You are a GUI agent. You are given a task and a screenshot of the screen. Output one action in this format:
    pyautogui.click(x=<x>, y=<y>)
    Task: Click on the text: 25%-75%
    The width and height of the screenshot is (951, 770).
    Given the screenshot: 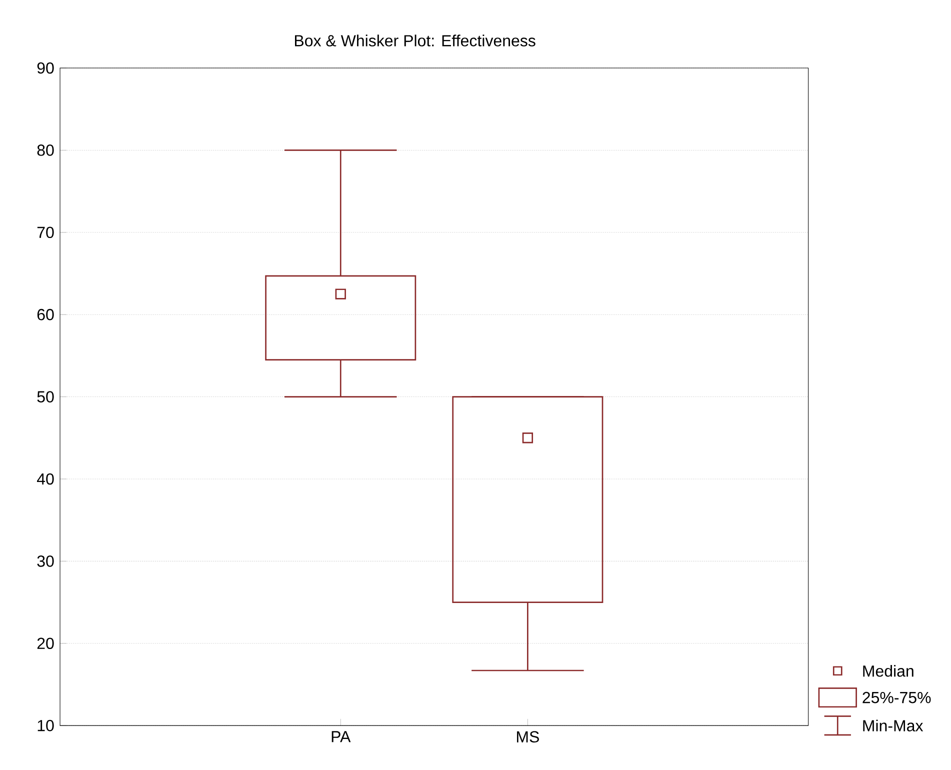 What is the action you would take?
    pyautogui.click(x=896, y=698)
    